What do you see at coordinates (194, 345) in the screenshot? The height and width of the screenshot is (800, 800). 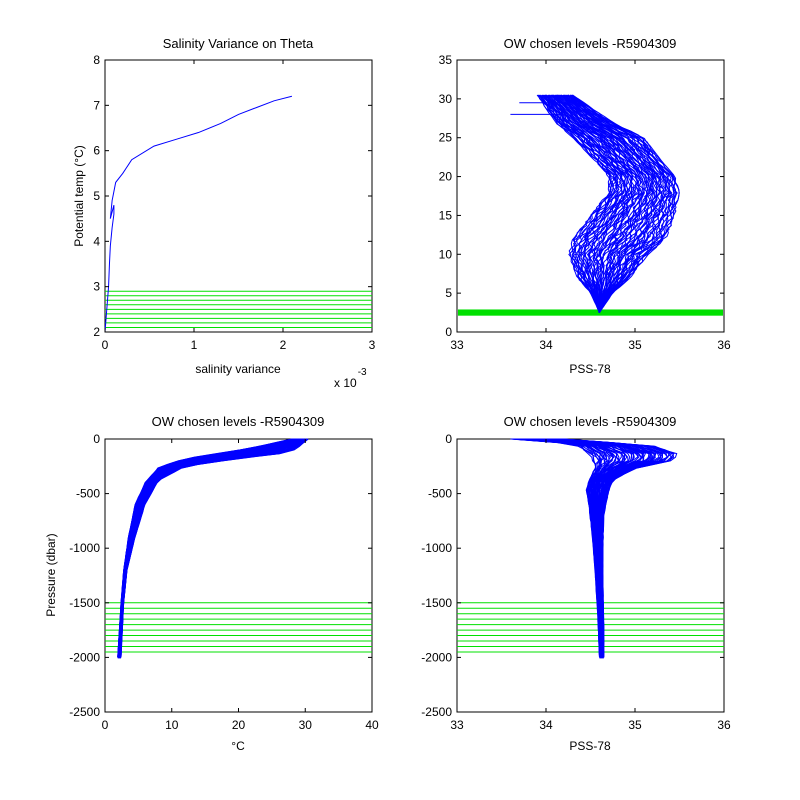 I see `x-tick-label: 1` at bounding box center [194, 345].